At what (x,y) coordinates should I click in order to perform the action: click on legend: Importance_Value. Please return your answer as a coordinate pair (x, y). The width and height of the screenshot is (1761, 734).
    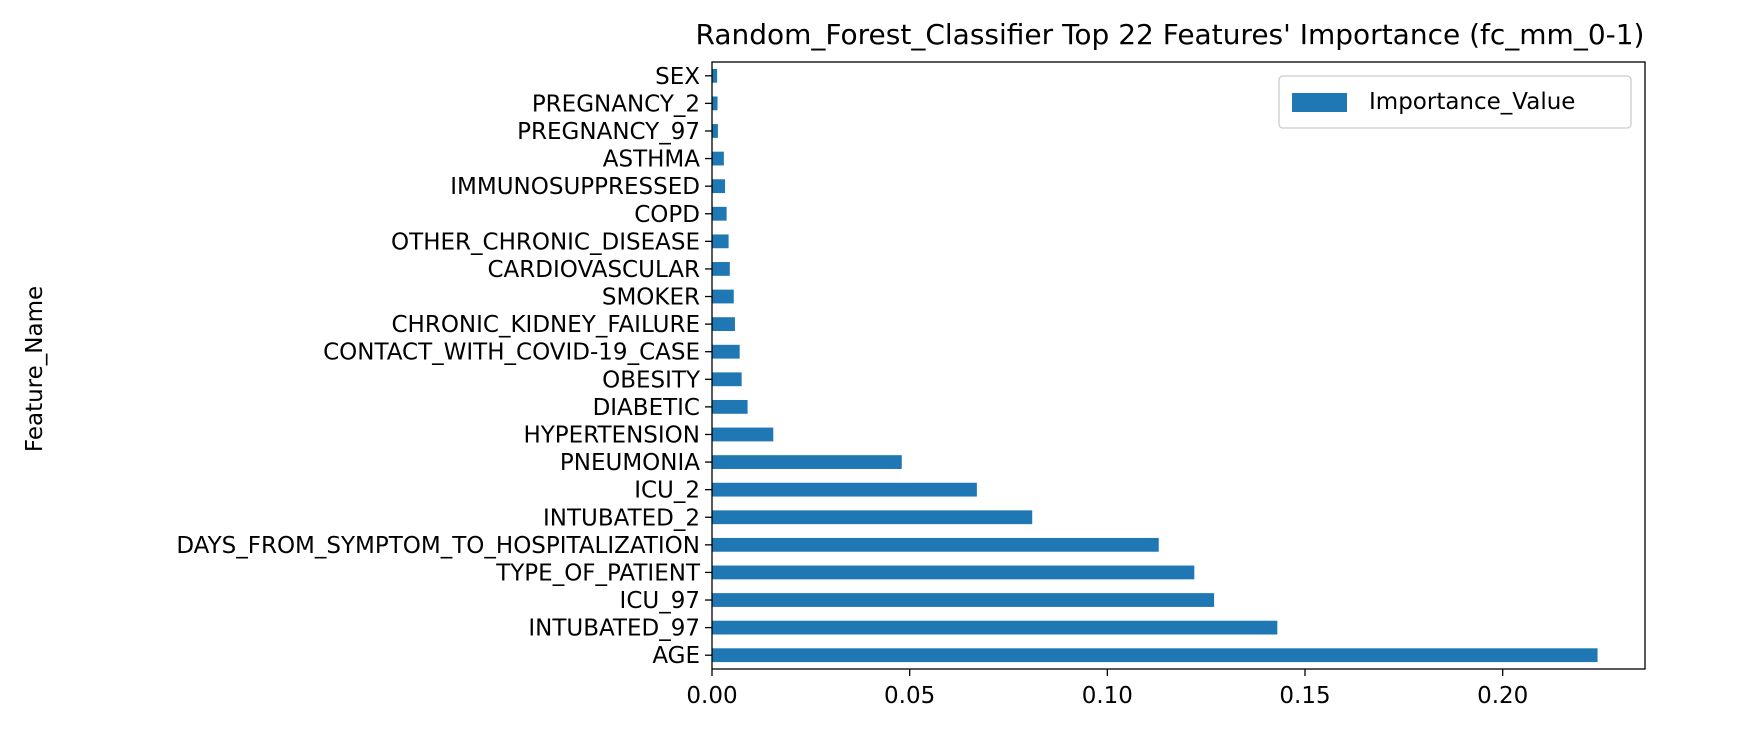
    Looking at the image, I should click on (1455, 102).